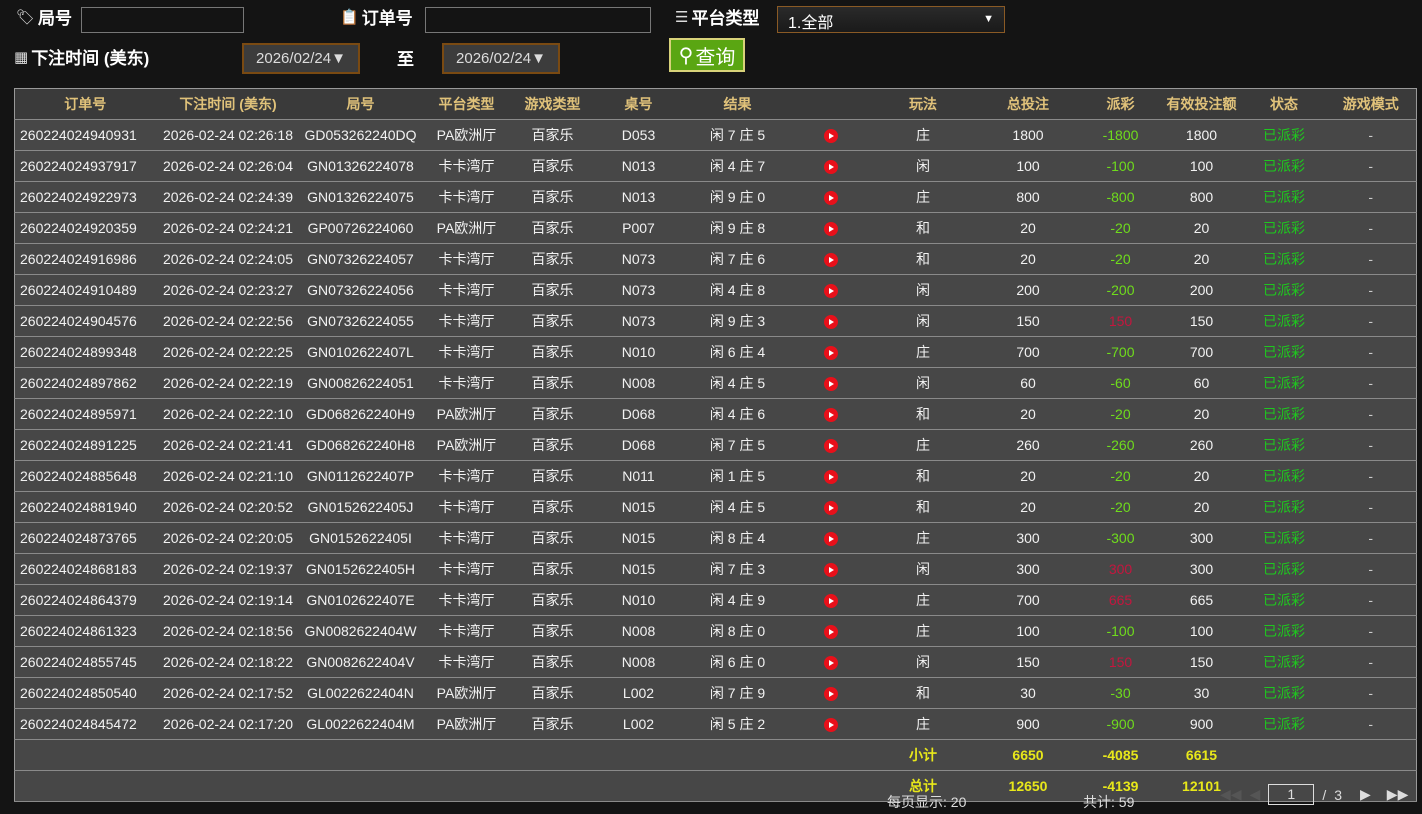 The height and width of the screenshot is (814, 1422). I want to click on valid-bet-cell: 20, so click(1201, 476).